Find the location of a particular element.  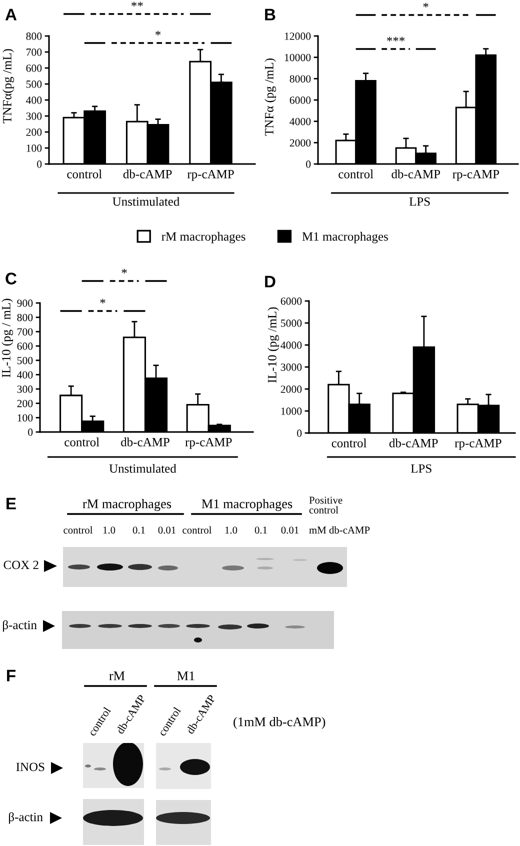

y-tick-label: 12000 is located at coordinates (297, 36).